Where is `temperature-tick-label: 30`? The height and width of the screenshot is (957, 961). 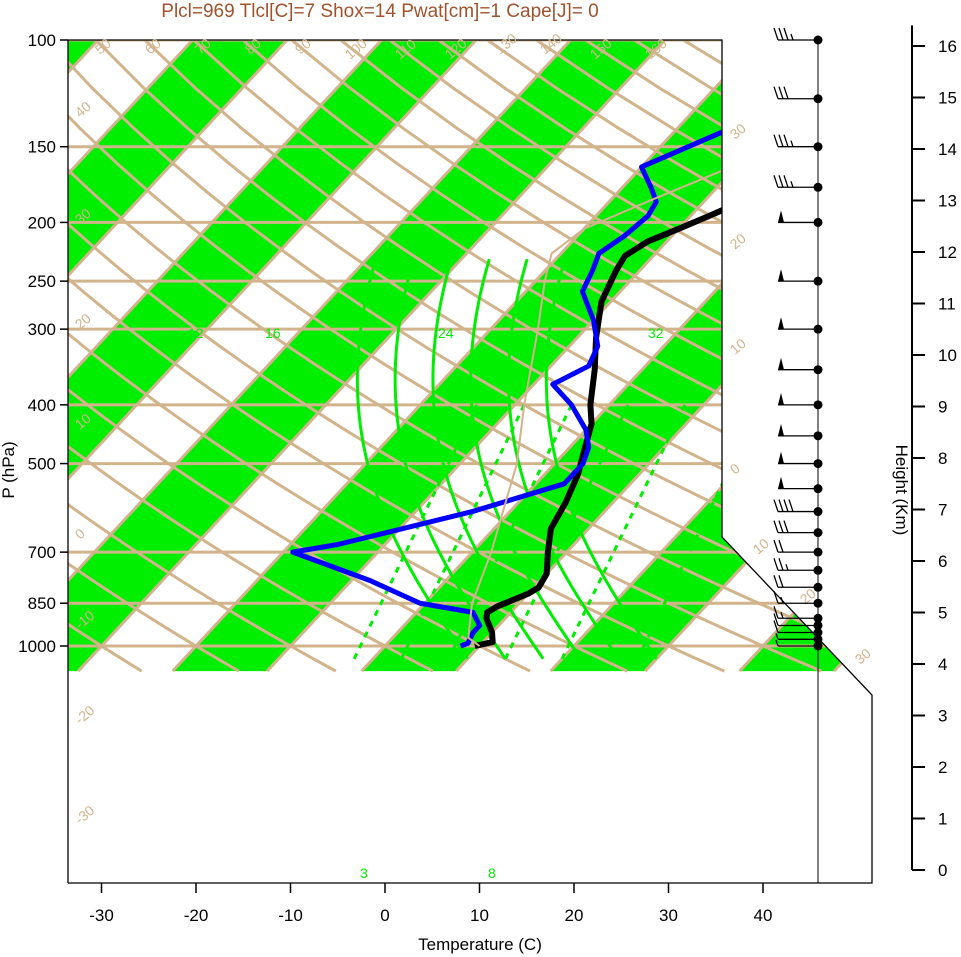 temperature-tick-label: 30 is located at coordinates (668, 915).